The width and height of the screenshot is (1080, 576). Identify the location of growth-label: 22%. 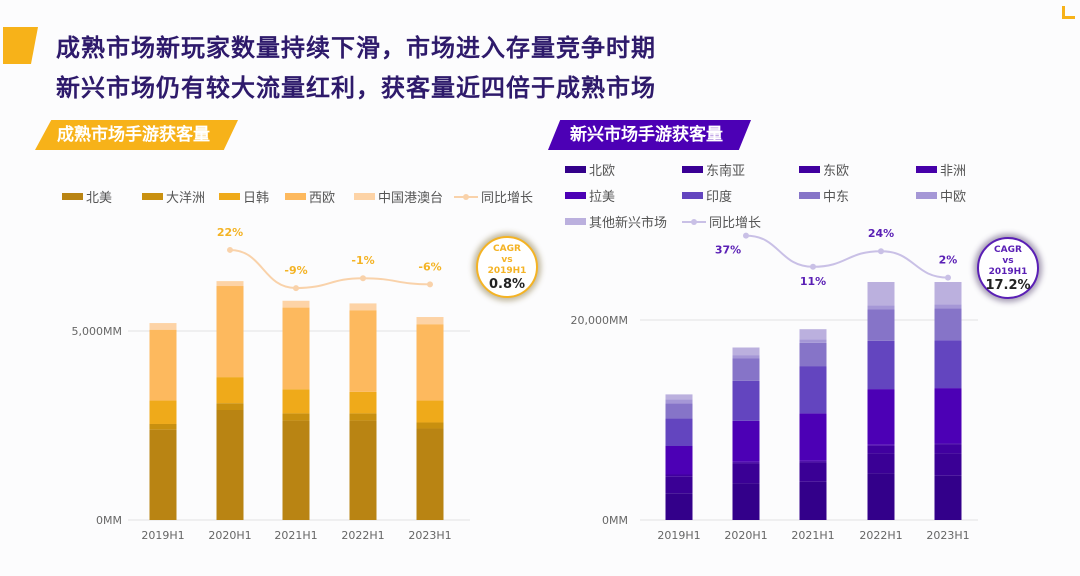
(230, 232).